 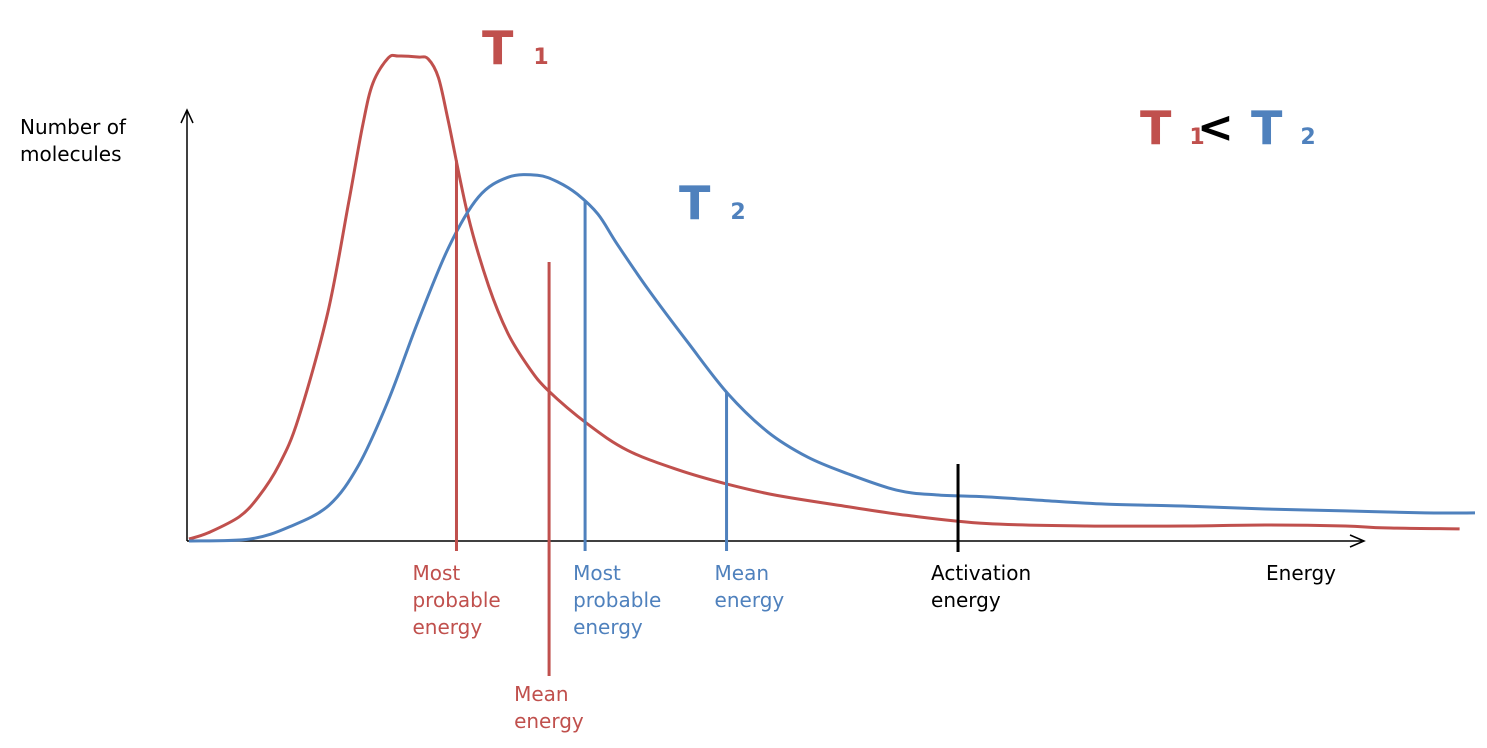 I want to click on y-axis-label-line: Number of, so click(x=73, y=127).